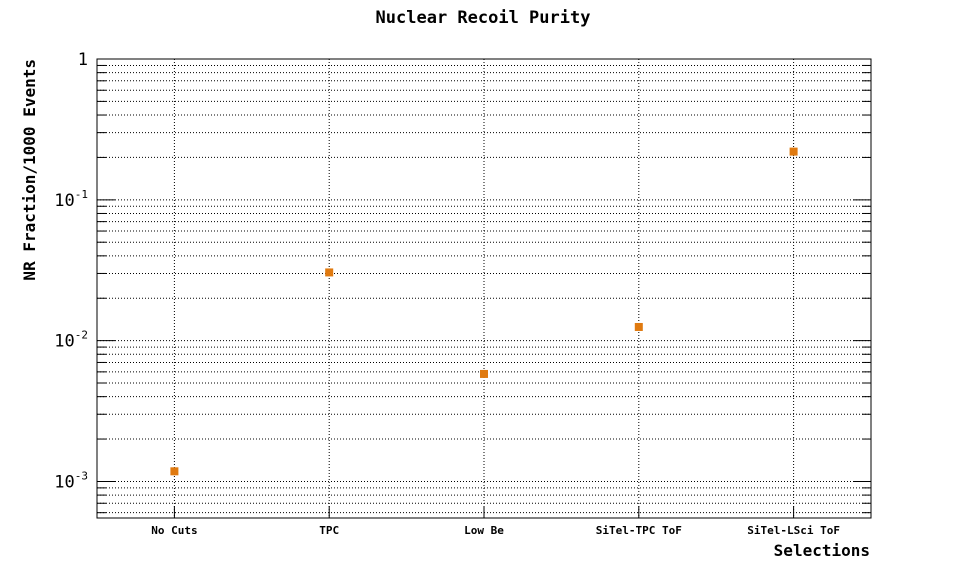  Describe the element at coordinates (484, 530) in the screenshot. I see `x-tick-label: Low Be` at that location.